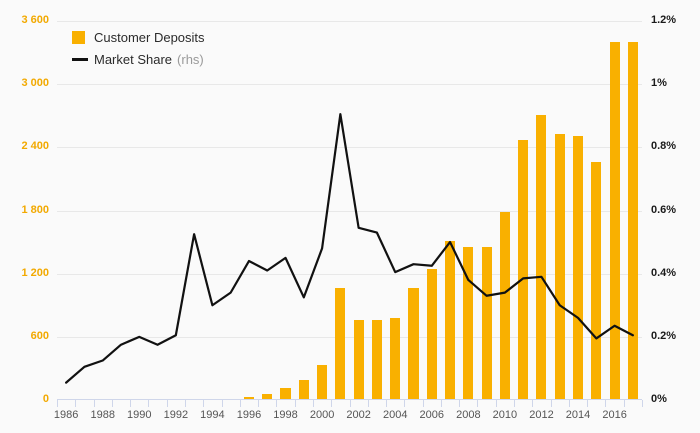 This screenshot has width=700, height=433. I want to click on x-axis-label: 2006, so click(432, 415).